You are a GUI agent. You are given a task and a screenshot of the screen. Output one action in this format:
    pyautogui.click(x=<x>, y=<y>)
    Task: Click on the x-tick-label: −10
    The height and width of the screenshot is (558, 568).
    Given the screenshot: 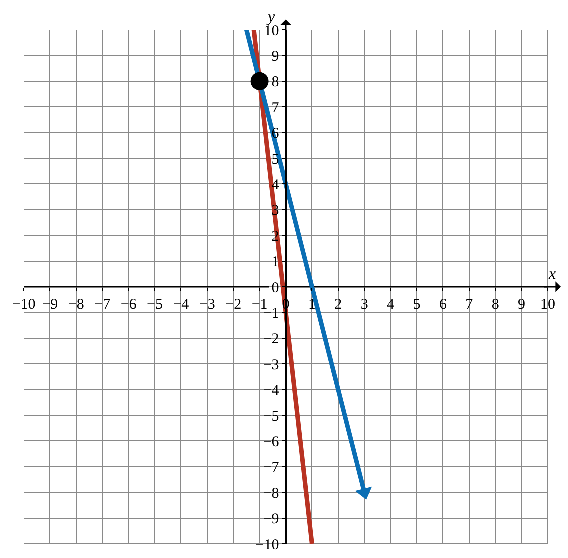 What is the action you would take?
    pyautogui.click(x=24, y=305)
    